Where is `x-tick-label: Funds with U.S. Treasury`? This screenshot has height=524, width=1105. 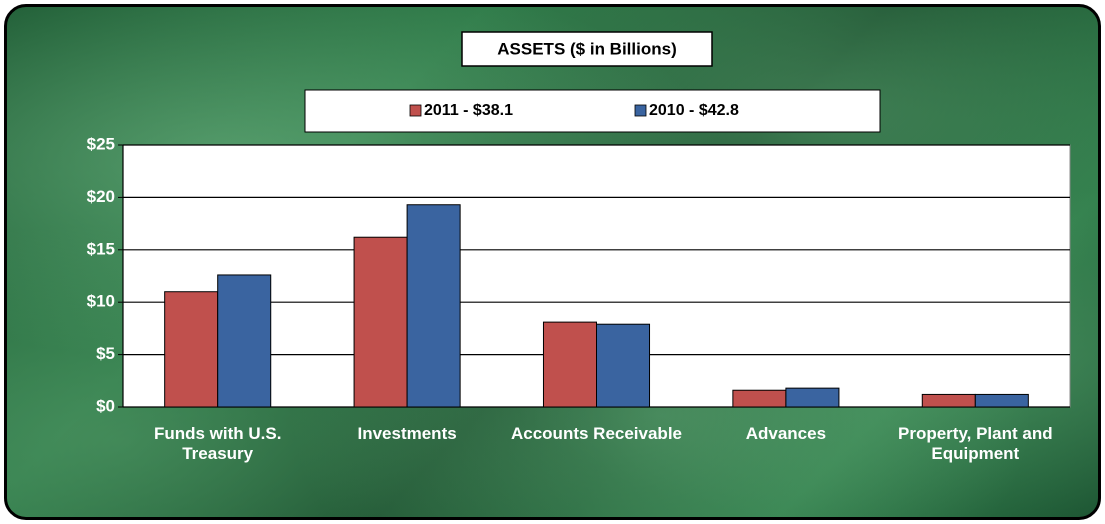 x-tick-label: Funds with U.S. Treasury is located at coordinates (217, 443).